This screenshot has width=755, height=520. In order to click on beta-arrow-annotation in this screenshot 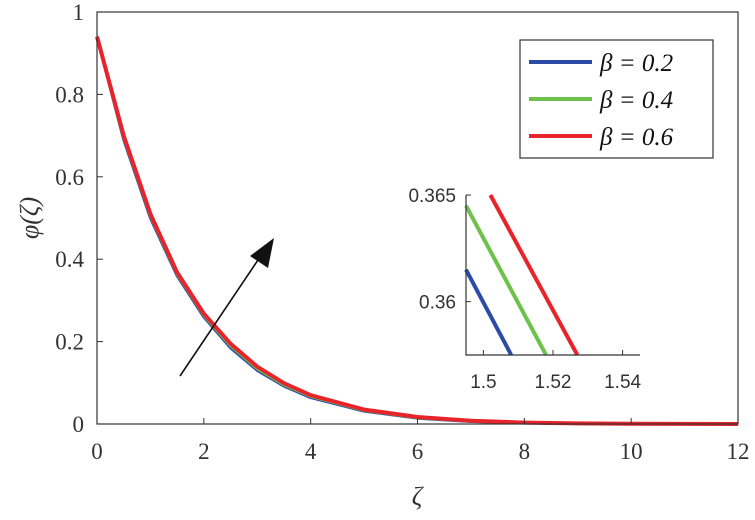, I will do `click(226, 307)`.